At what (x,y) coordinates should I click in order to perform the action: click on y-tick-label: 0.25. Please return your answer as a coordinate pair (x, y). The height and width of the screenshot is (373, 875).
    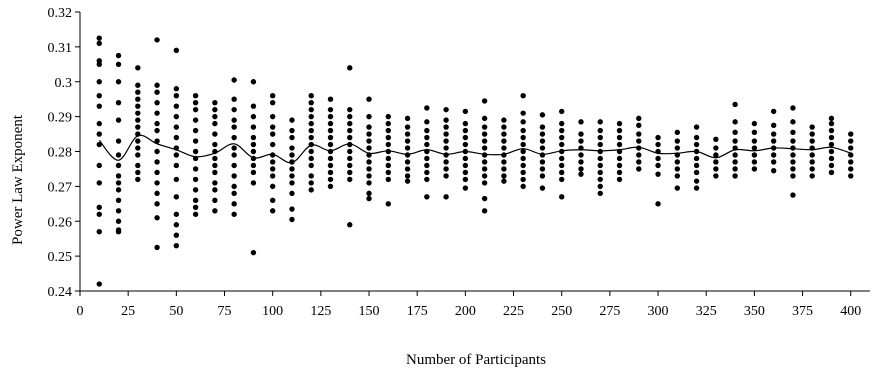
    Looking at the image, I should click on (60, 257).